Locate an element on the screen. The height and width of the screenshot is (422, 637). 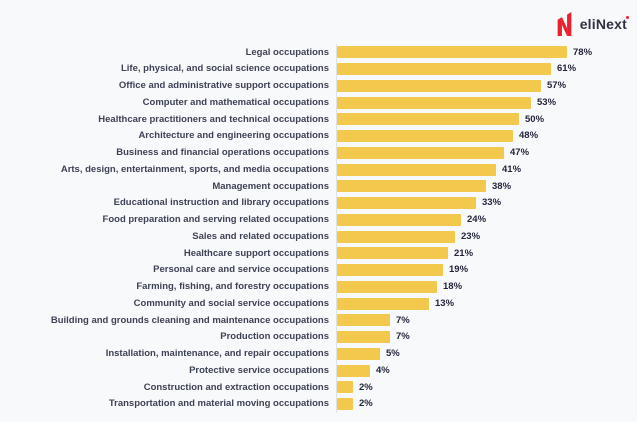
value-label: 23% is located at coordinates (471, 236).